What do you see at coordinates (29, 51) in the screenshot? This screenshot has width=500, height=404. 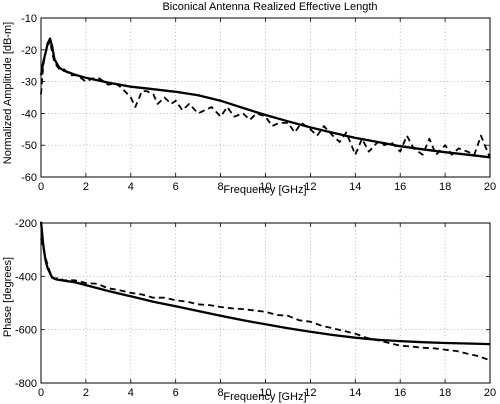 I see `amplitude-y-tick-label: -20` at bounding box center [29, 51].